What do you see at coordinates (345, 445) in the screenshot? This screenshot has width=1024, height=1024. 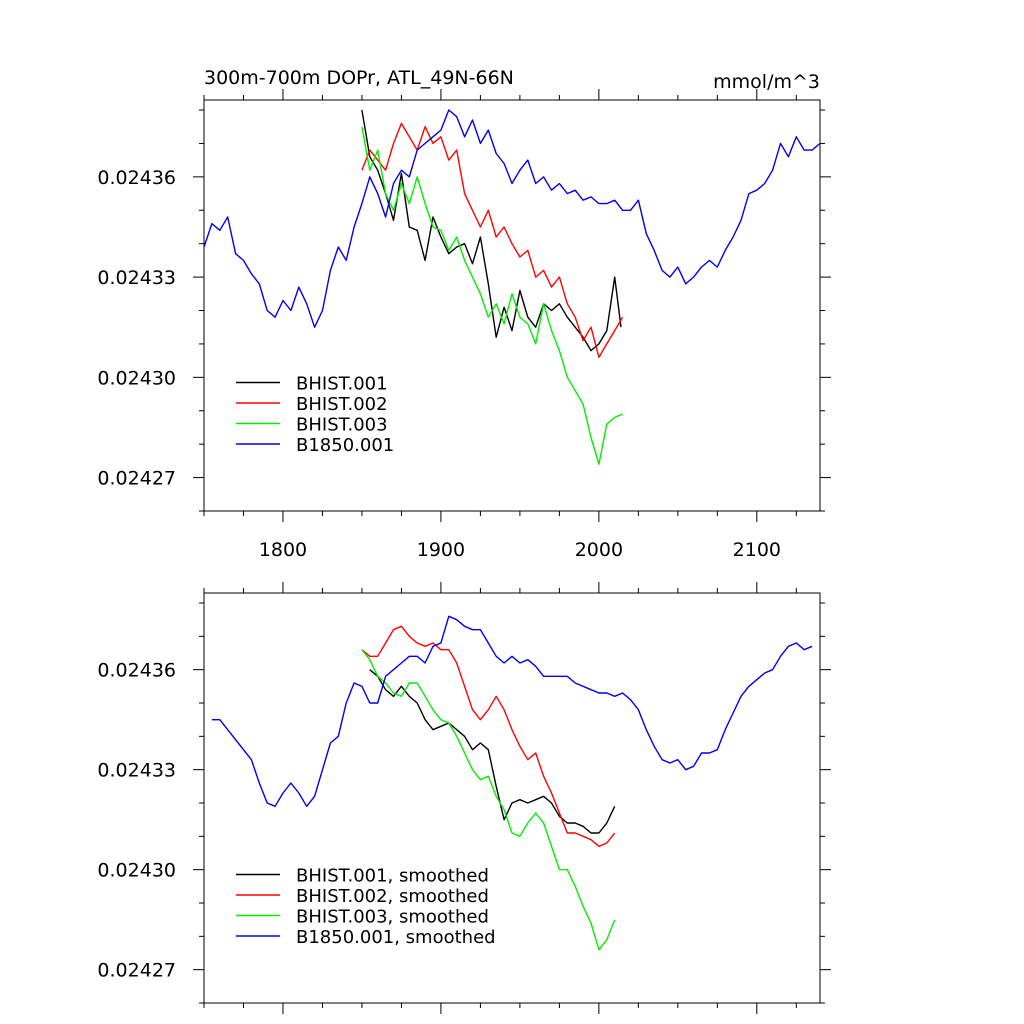 I see `legend-label: B1850.001` at bounding box center [345, 445].